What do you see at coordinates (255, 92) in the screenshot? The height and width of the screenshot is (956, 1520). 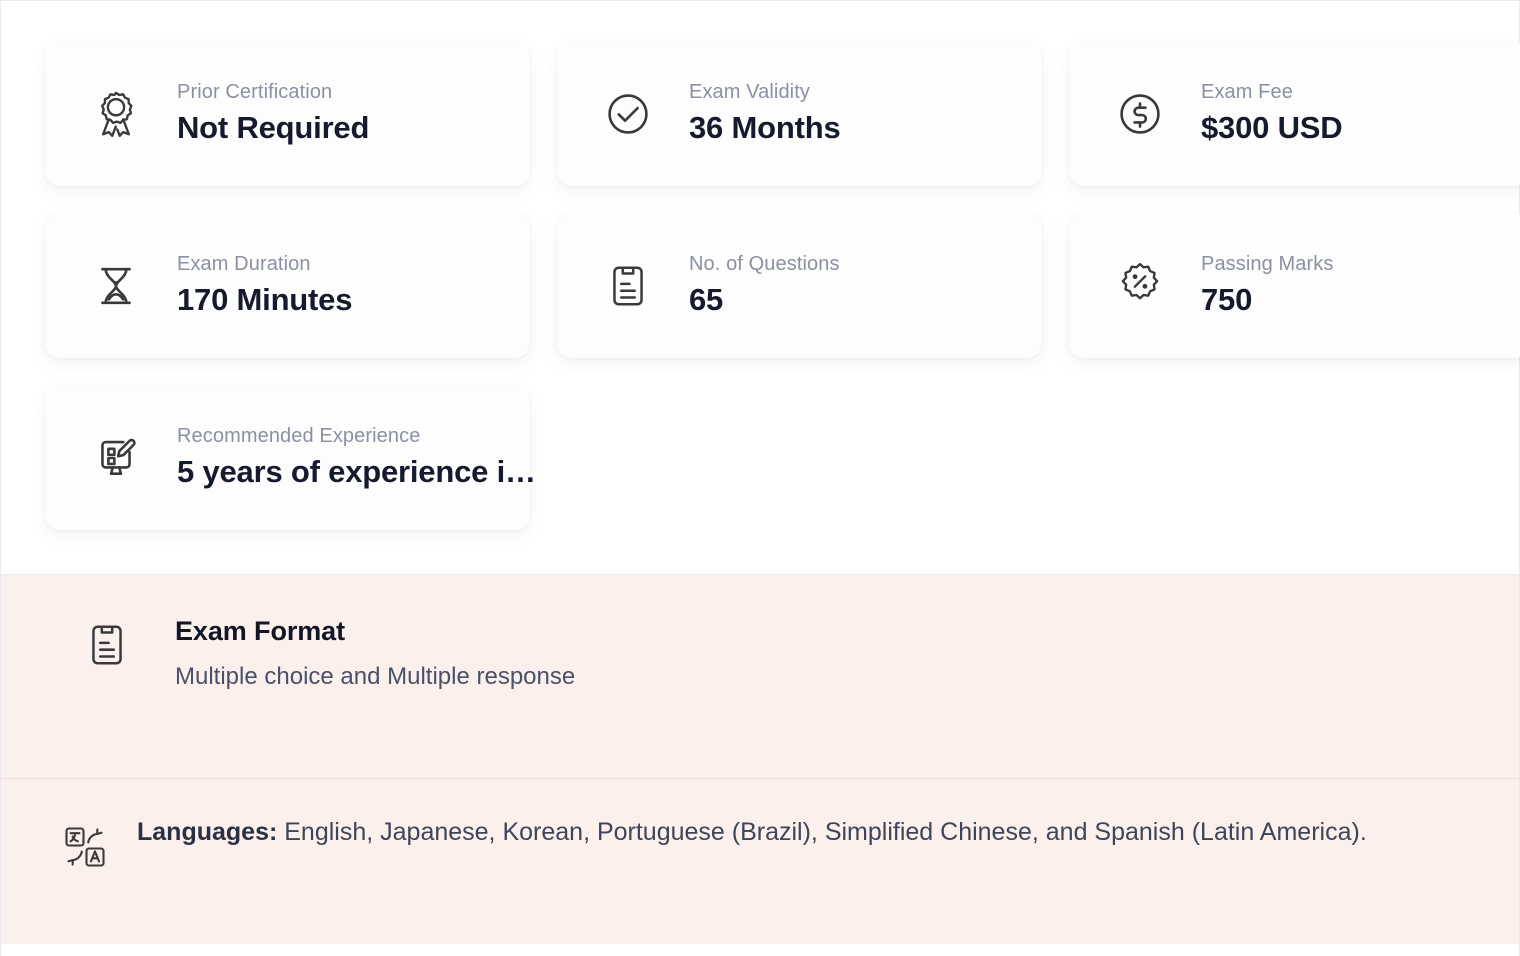 I see `card-label: Prior Certification` at bounding box center [255, 92].